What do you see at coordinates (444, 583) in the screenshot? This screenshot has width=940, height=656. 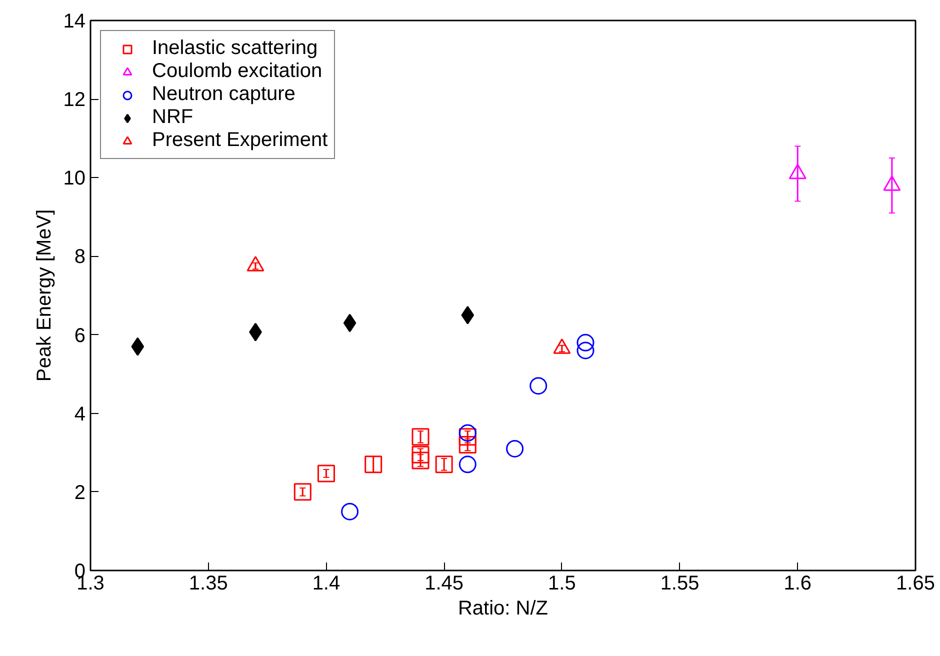 I see `x-tick-label: 1.45` at bounding box center [444, 583].